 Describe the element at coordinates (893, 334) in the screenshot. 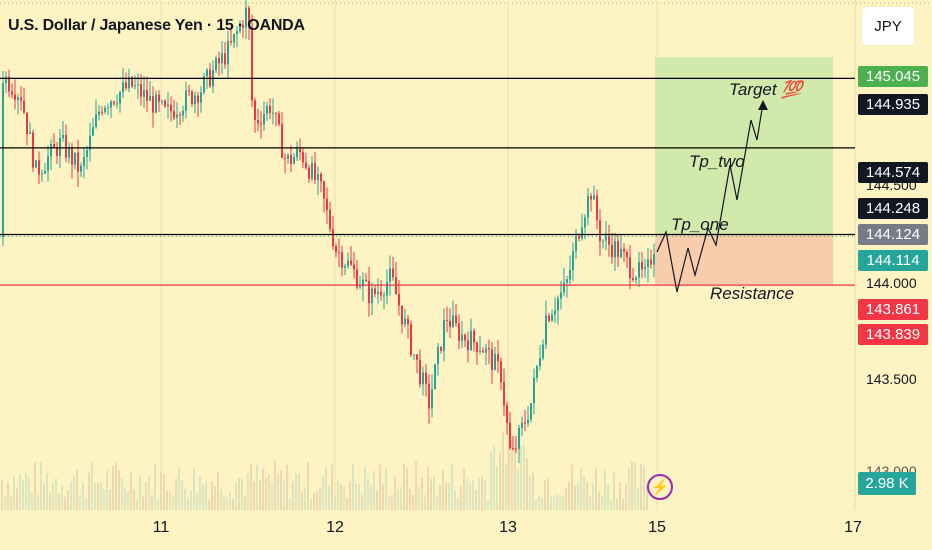

I see `price-badge: 143.839` at that location.